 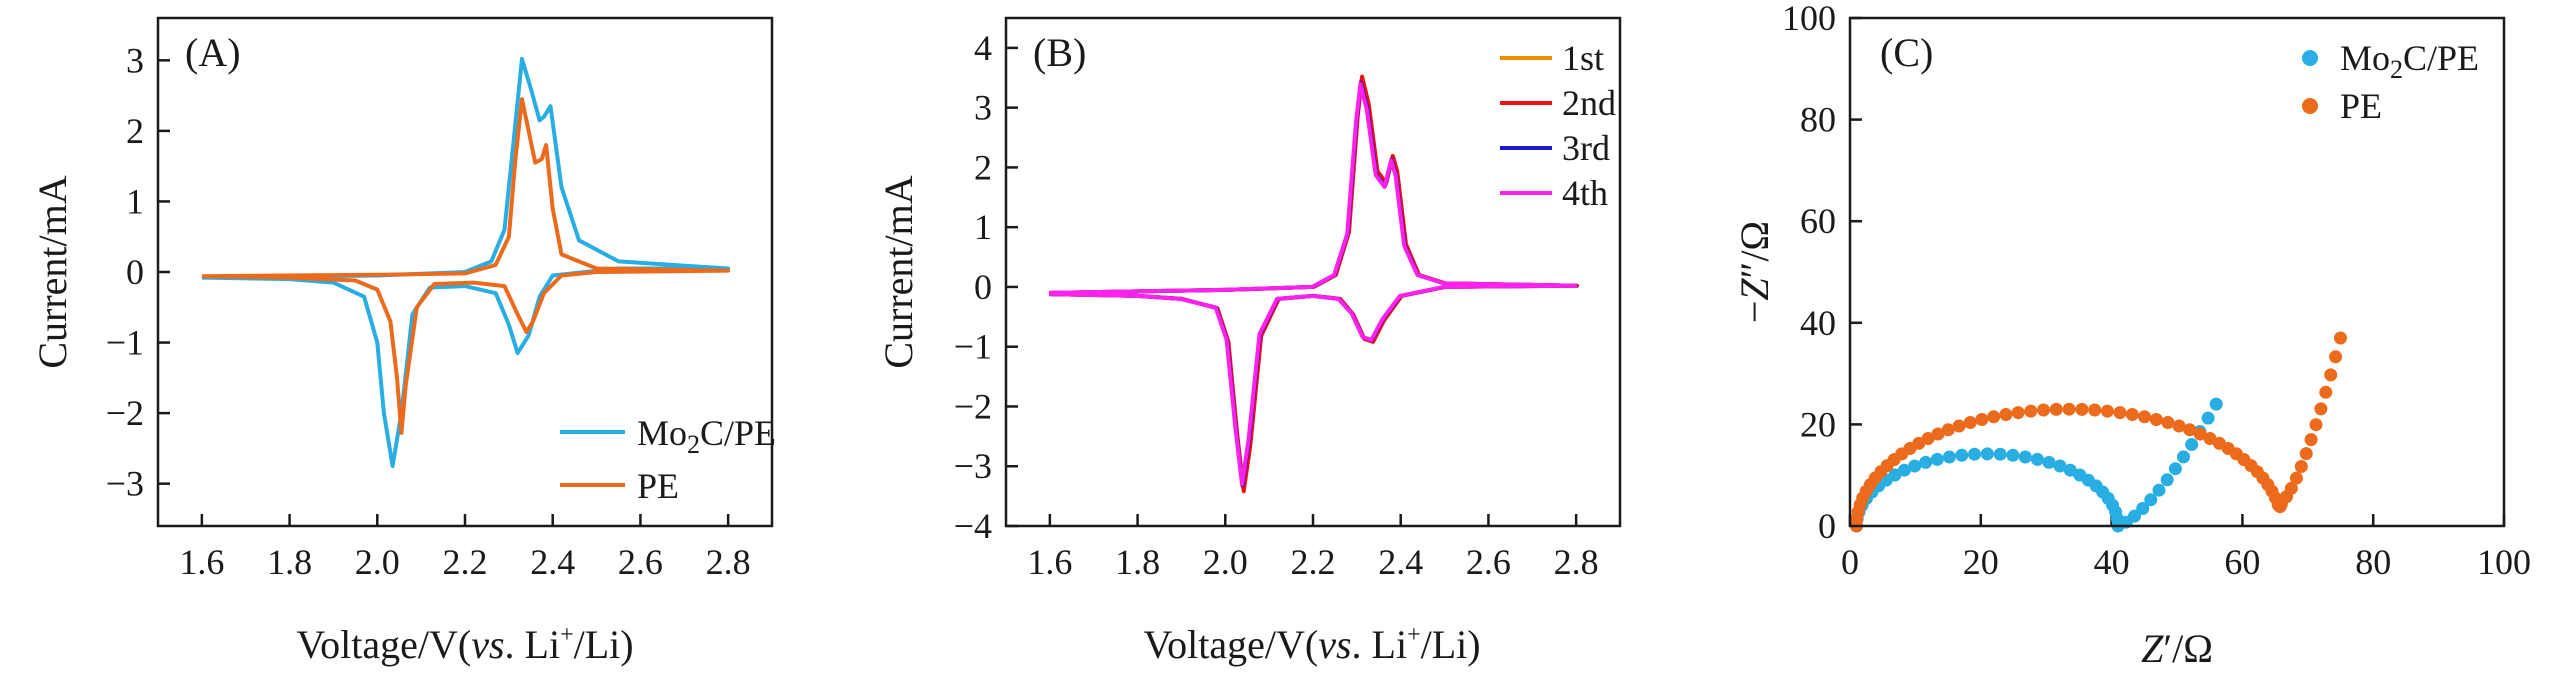 What do you see at coordinates (983, 108) in the screenshot?
I see `panel-b-y-tick-label: 3` at bounding box center [983, 108].